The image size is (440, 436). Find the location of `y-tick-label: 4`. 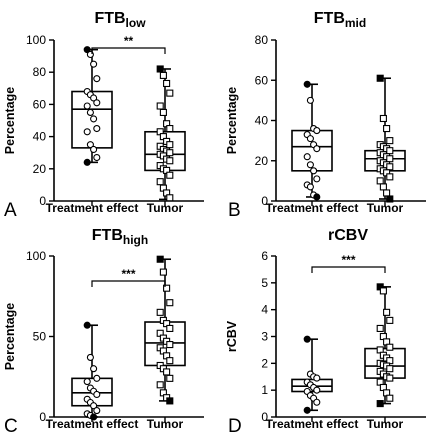

y-tick-label: 4 is located at coordinates (264, 310).